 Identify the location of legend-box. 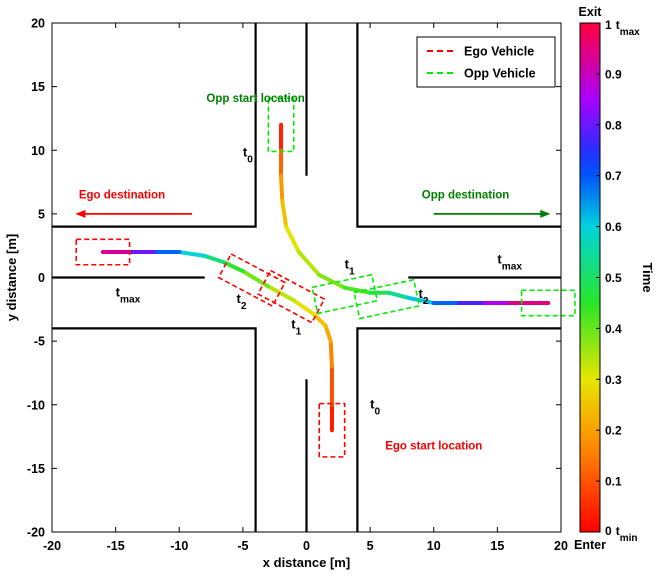
(486, 62).